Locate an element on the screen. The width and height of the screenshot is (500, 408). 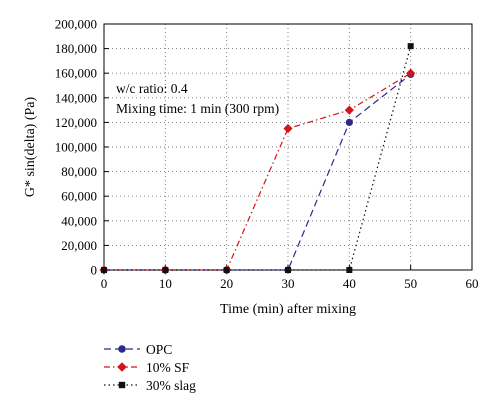
y-tick-label: 120,000 is located at coordinates (76, 122).